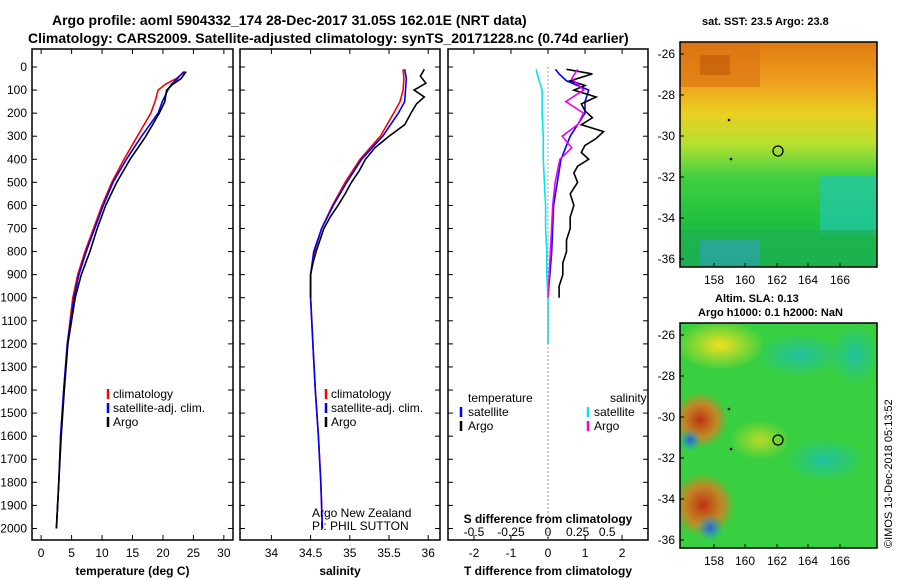  I want to click on depth-tick-label: 1400, so click(13, 390).